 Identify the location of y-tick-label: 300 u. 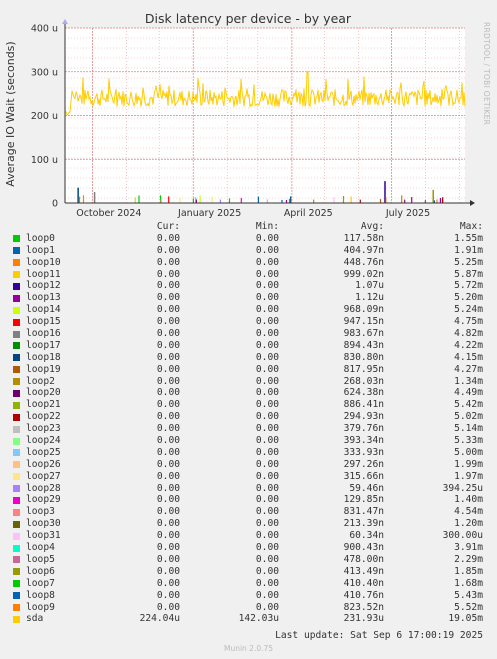
(44, 72).